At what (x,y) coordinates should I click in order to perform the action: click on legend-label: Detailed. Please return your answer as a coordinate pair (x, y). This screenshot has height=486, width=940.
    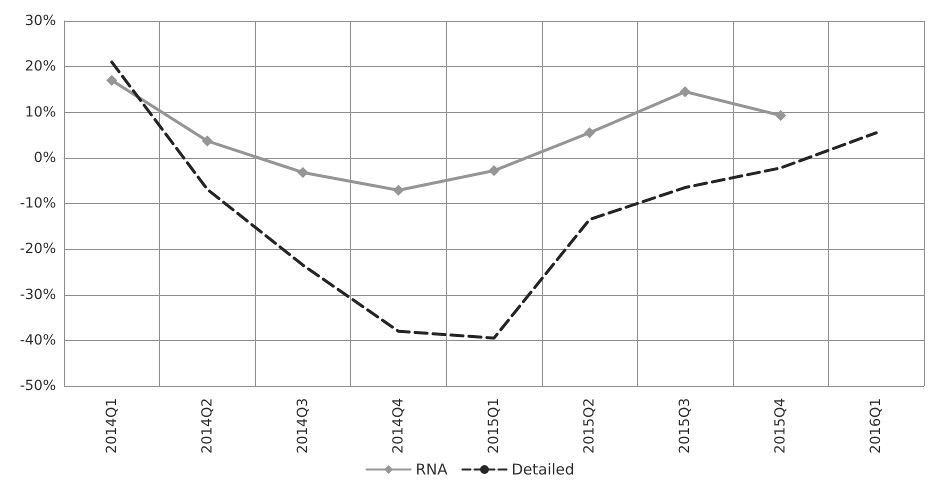
    Looking at the image, I should click on (542, 469).